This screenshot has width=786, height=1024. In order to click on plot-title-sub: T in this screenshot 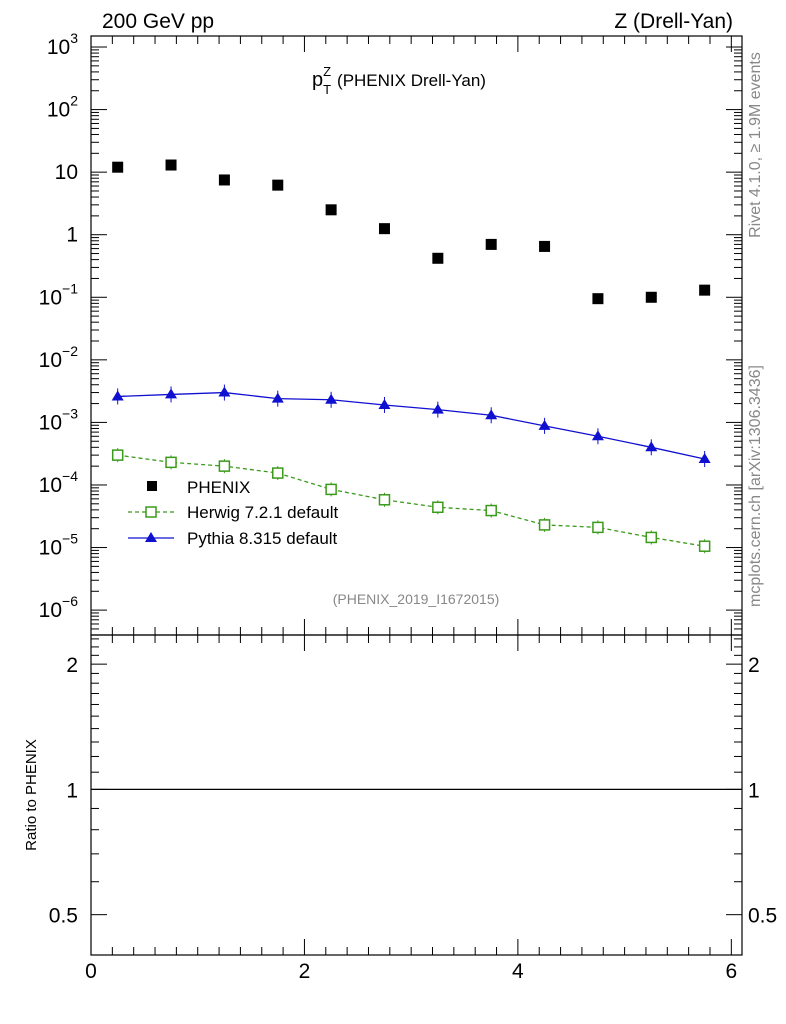, I will do `click(327, 89)`.